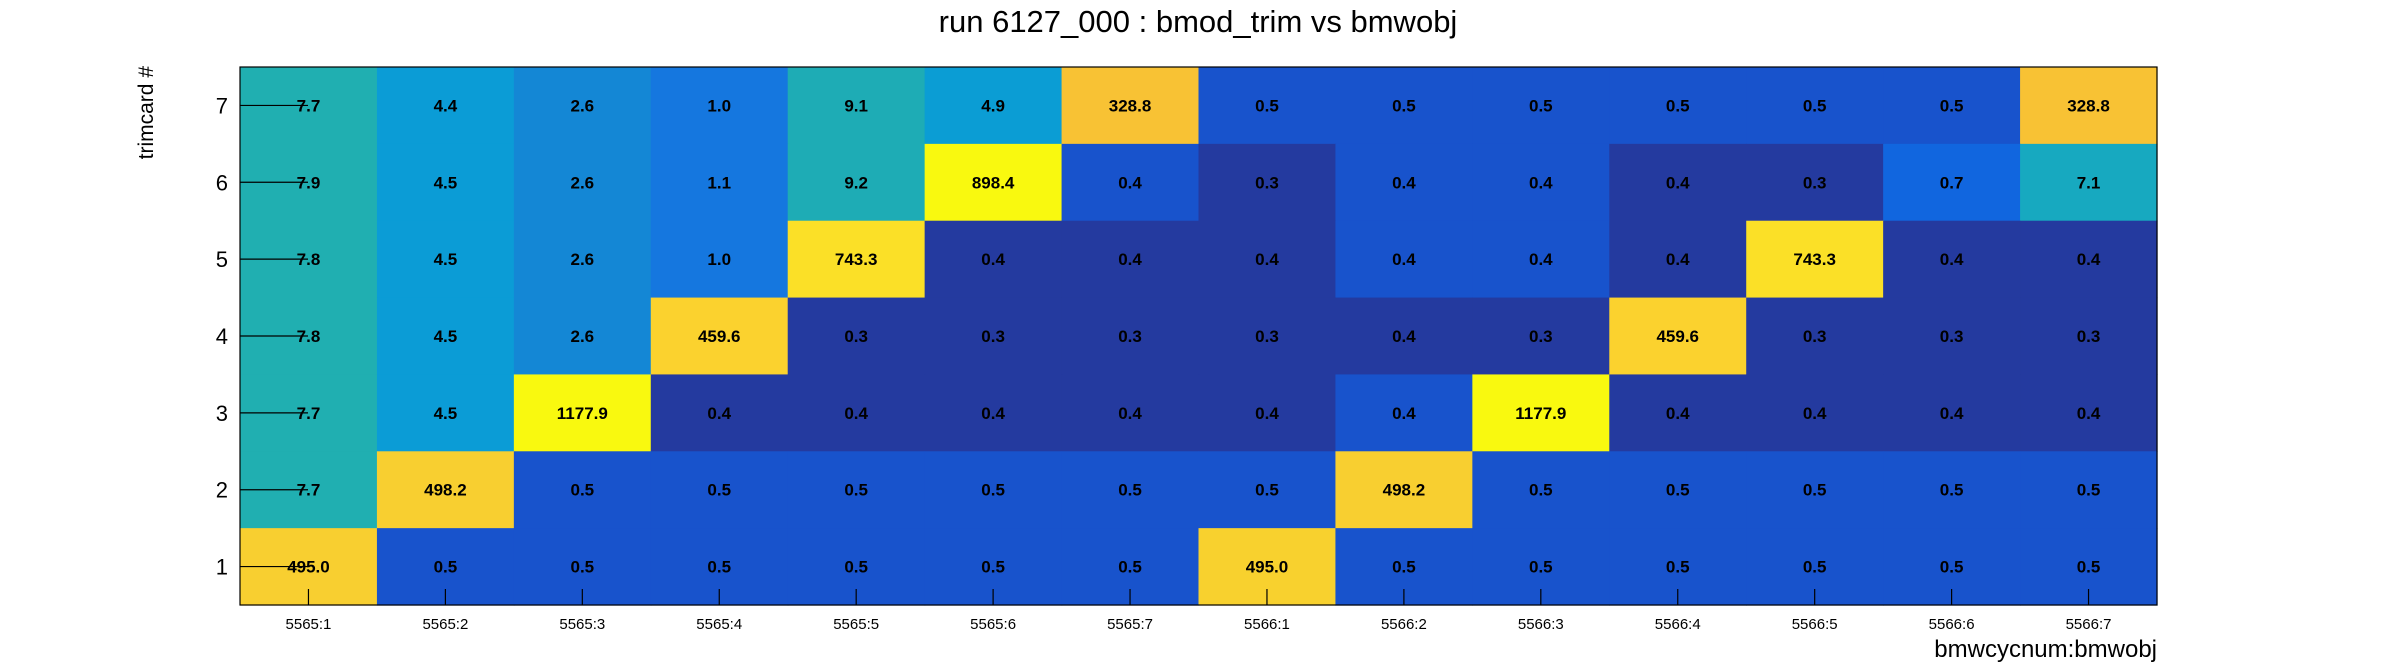  I want to click on cell-value-label: 459.6, so click(719, 336).